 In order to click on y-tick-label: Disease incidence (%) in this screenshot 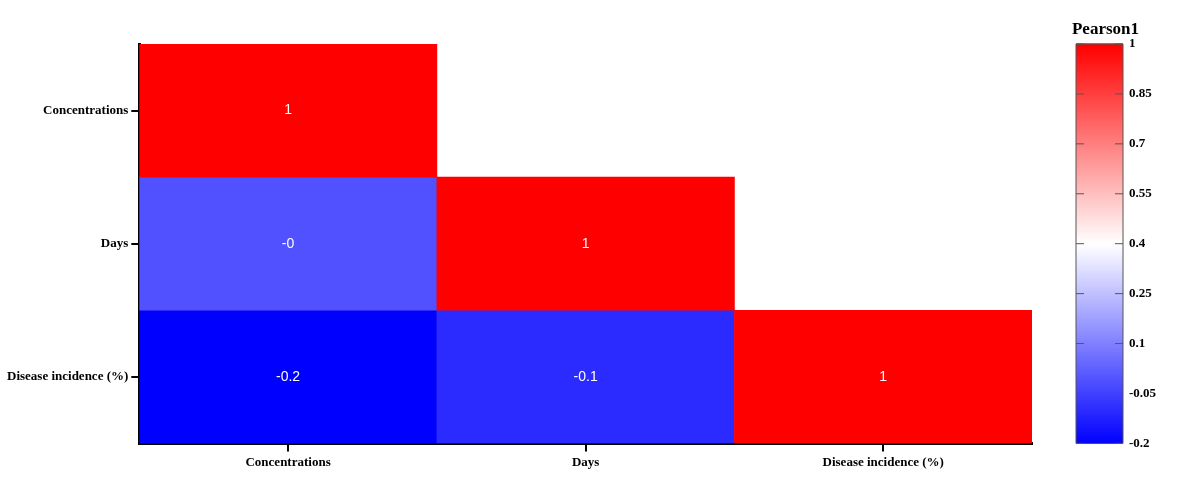, I will do `click(68, 376)`.